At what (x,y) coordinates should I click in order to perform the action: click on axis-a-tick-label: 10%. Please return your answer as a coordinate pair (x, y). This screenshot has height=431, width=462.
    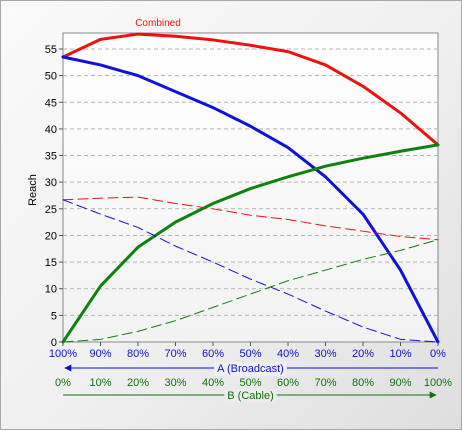
    Looking at the image, I should click on (400, 354).